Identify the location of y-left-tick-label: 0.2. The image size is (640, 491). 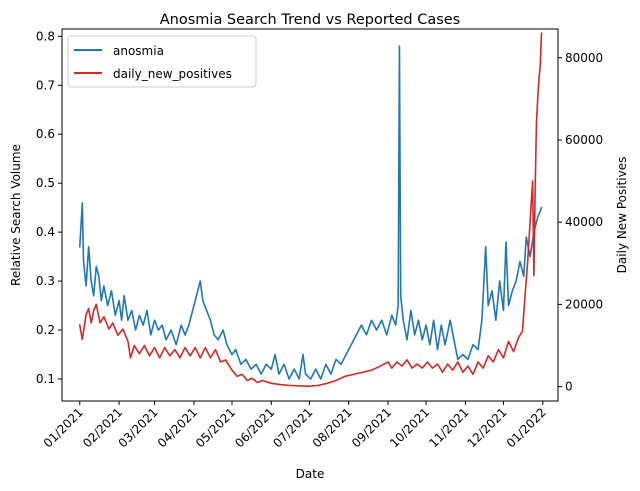
(45, 330).